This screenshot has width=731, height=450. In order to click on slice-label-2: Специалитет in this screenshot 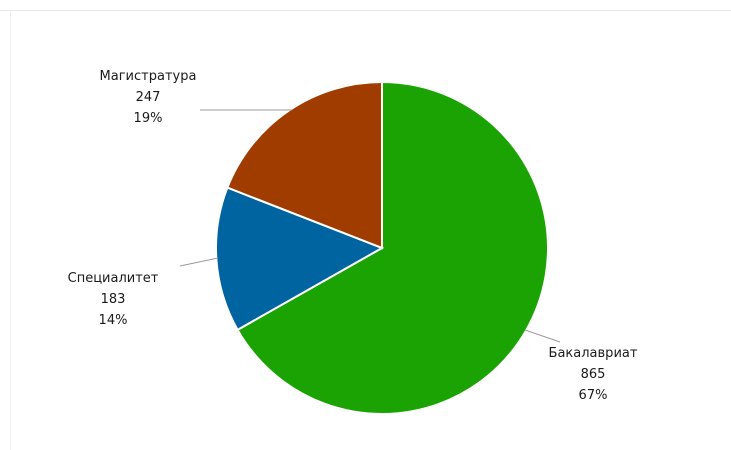, I will do `click(113, 278)`.